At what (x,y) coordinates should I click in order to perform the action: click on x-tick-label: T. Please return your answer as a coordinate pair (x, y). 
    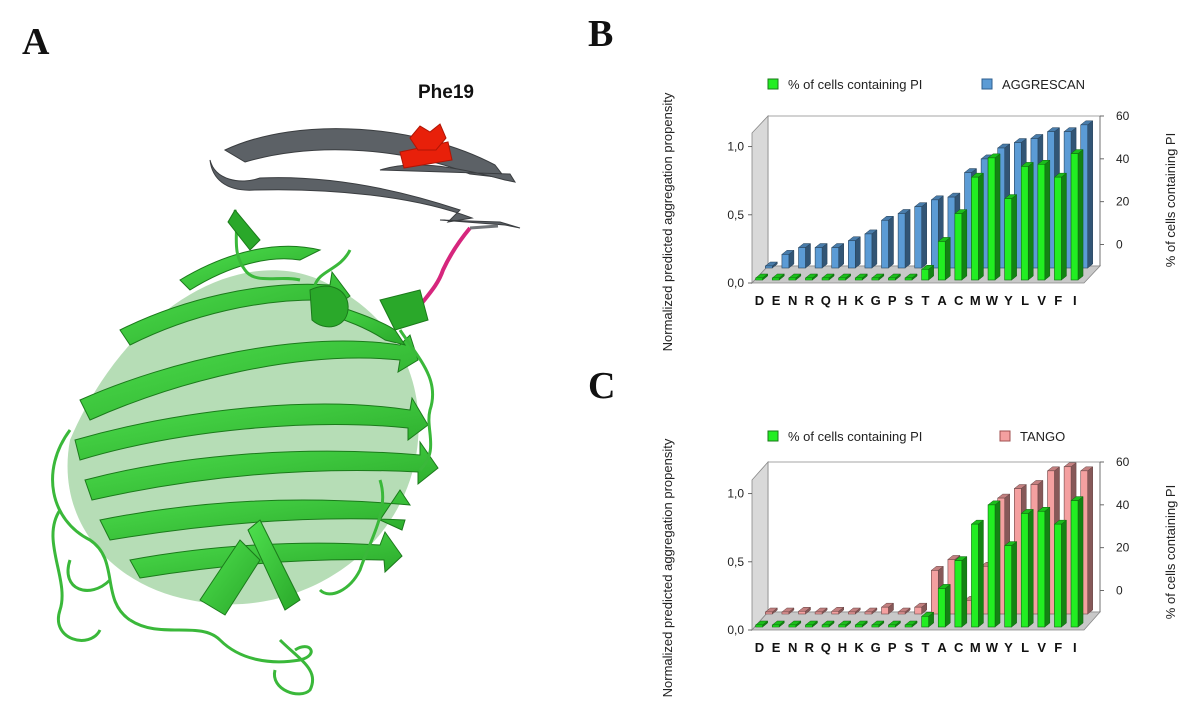
    Looking at the image, I should click on (925, 300).